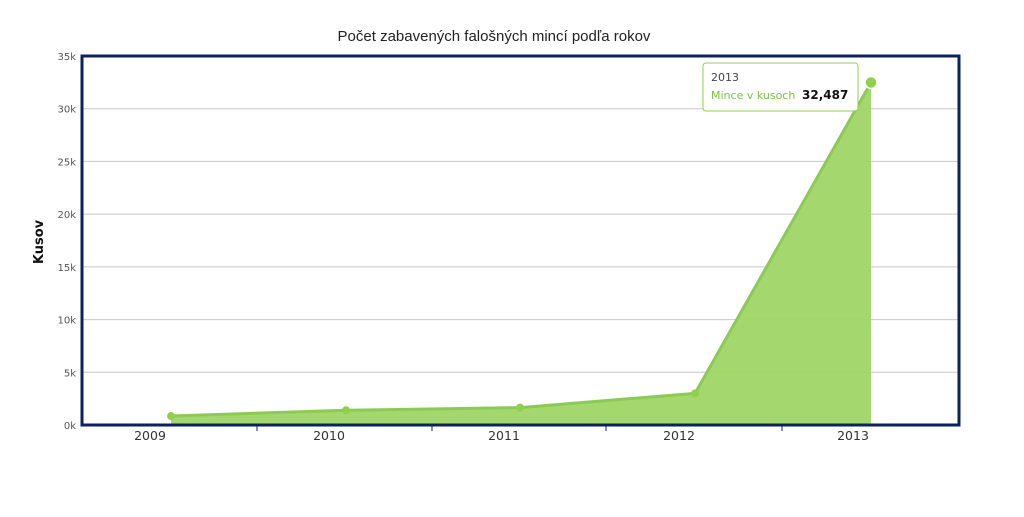 The width and height of the screenshot is (1024, 517). What do you see at coordinates (753, 95) in the screenshot?
I see `tooltip-series-label: Mince v kusoch` at bounding box center [753, 95].